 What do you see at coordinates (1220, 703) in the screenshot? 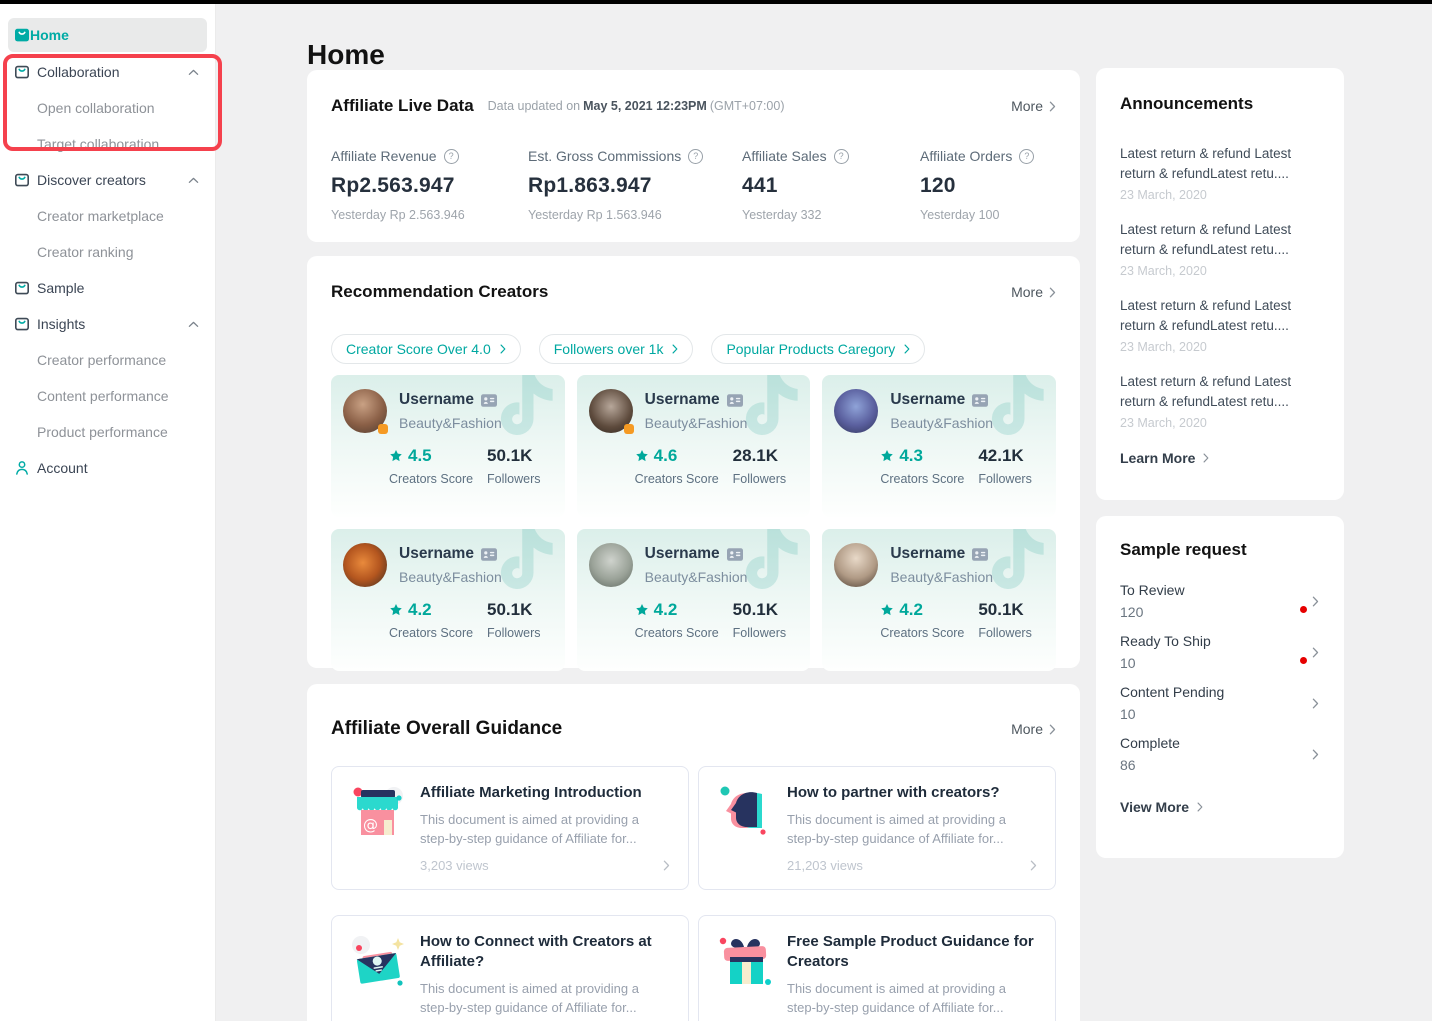
I see `sample-request-row-content-pending: Content Pending 10` at bounding box center [1220, 703].